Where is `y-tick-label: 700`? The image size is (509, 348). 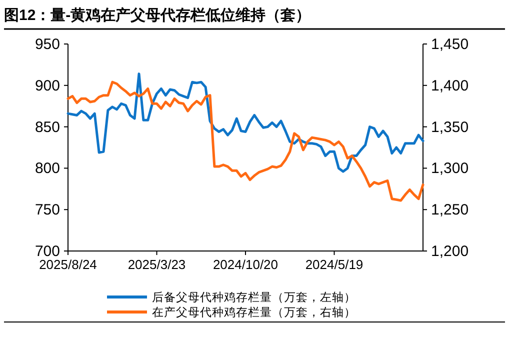 y-tick-label: 700 is located at coordinates (47, 251).